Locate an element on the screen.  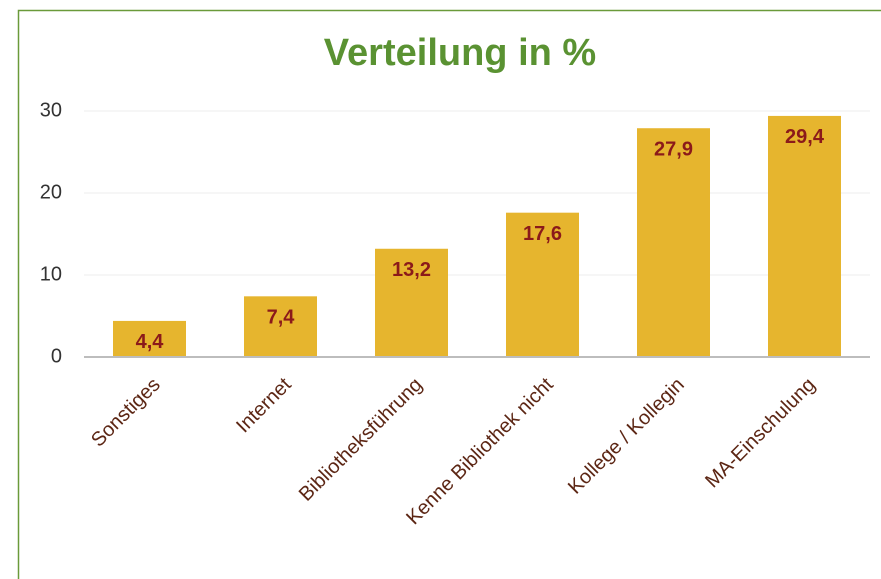
y-tick-label: 30 is located at coordinates (51, 110).